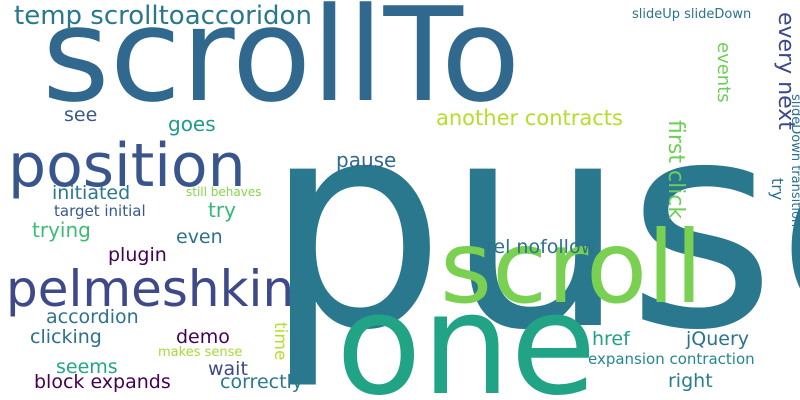  I want to click on word-see: see, so click(81, 115).